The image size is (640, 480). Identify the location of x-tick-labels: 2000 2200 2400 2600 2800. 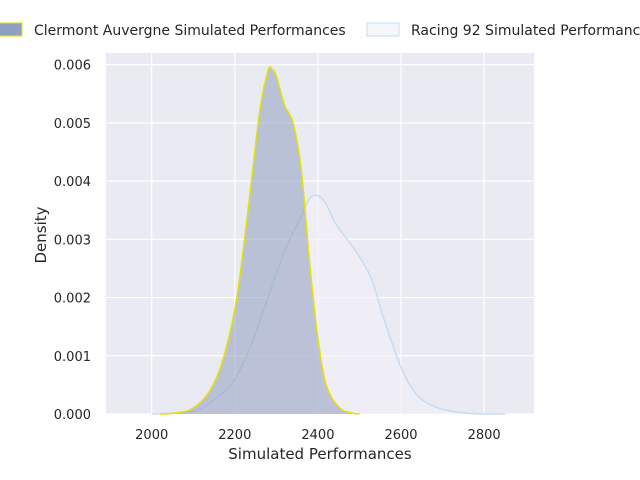
(318, 435).